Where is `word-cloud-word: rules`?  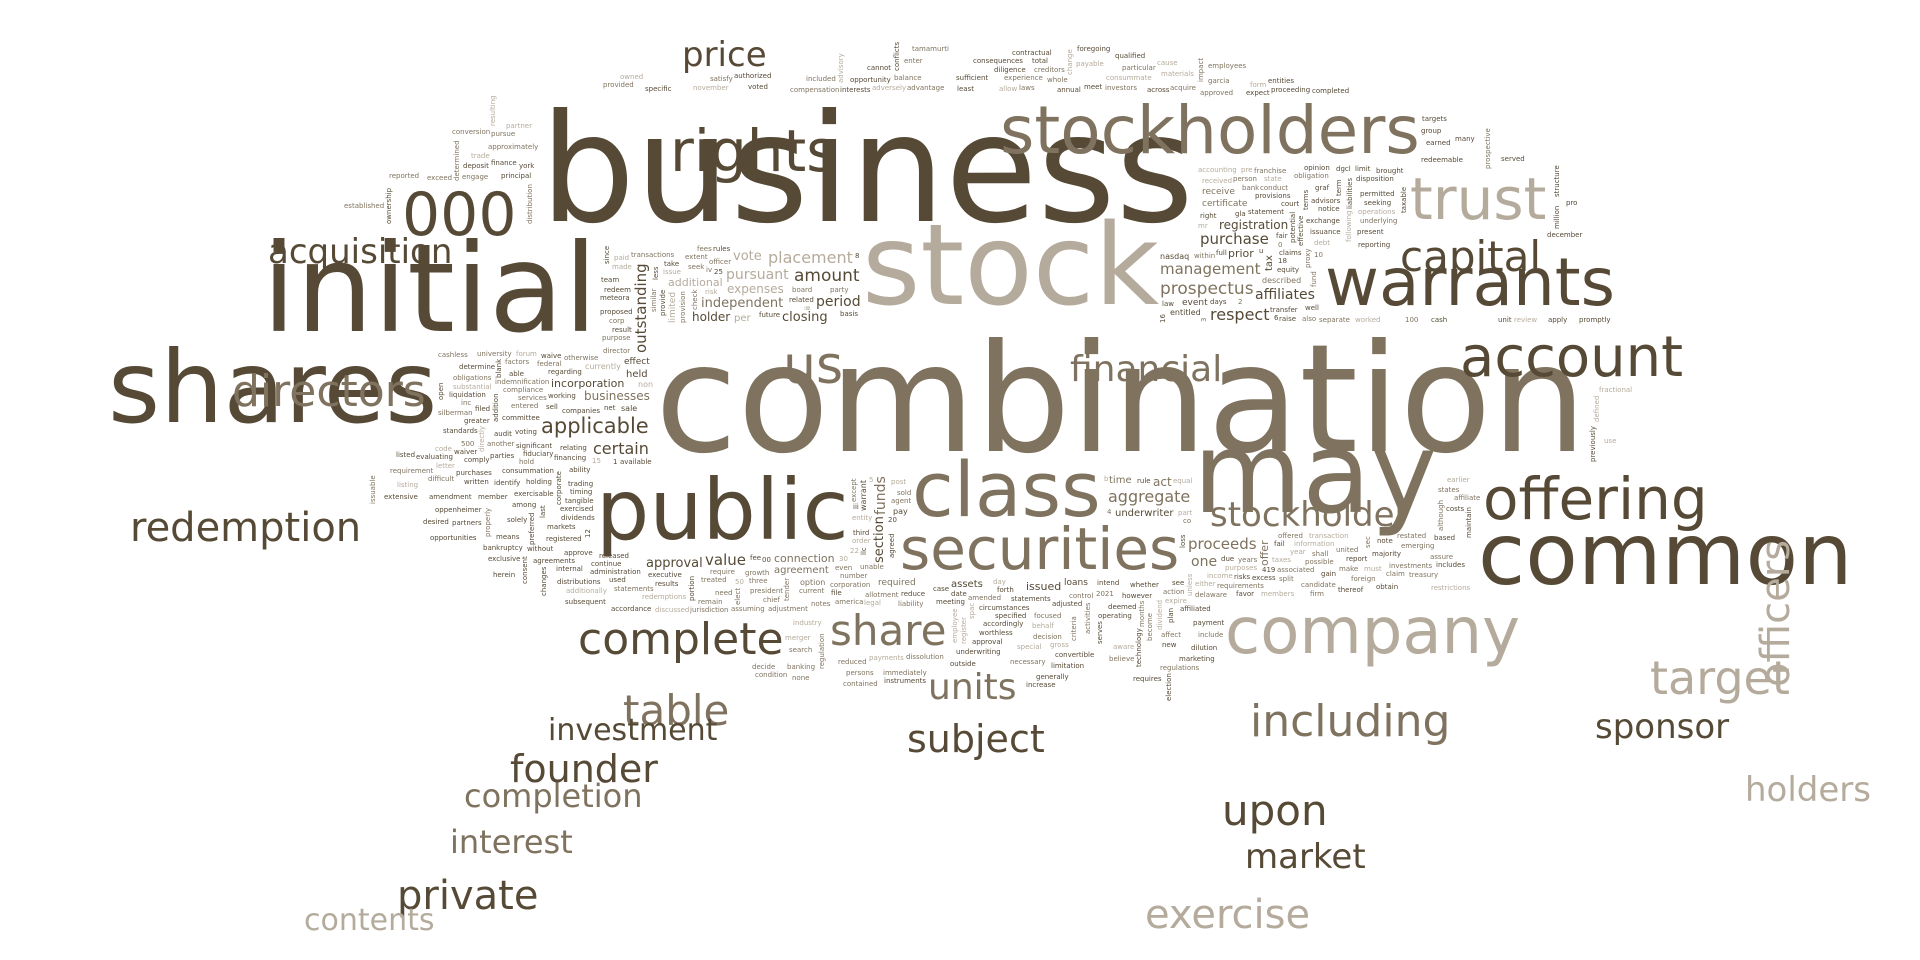 word-cloud-word: rules is located at coordinates (722, 249).